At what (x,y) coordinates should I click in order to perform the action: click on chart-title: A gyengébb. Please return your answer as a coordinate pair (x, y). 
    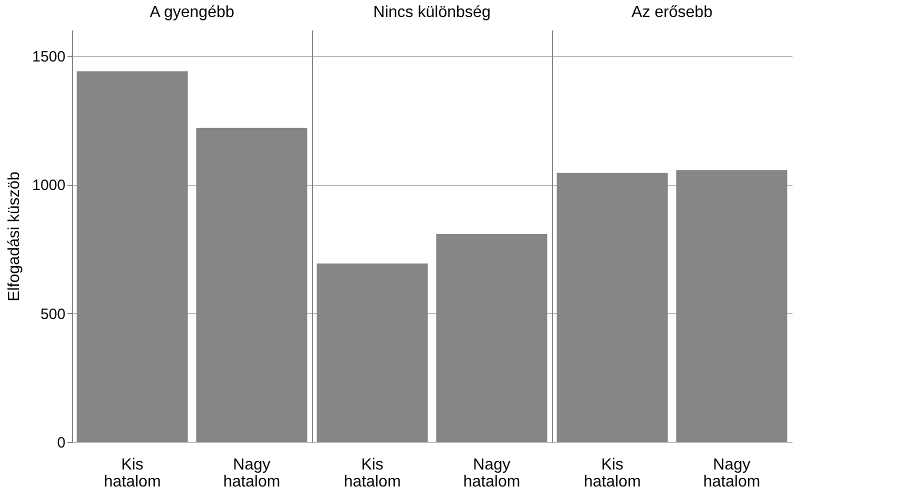
    Looking at the image, I should click on (192, 12).